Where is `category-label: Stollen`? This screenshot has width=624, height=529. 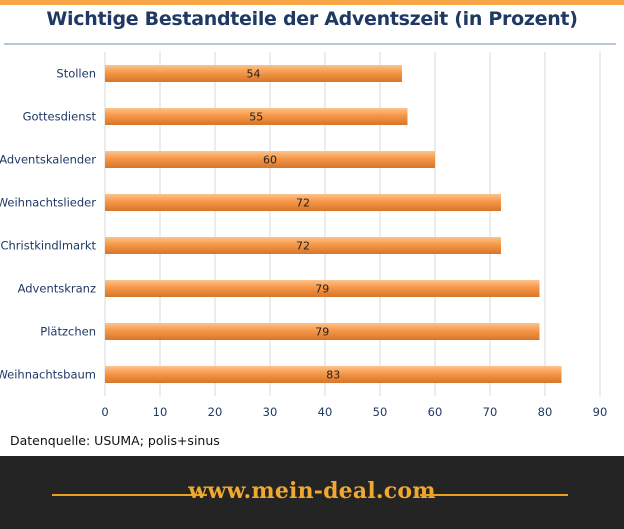 category-label: Stollen is located at coordinates (76, 74).